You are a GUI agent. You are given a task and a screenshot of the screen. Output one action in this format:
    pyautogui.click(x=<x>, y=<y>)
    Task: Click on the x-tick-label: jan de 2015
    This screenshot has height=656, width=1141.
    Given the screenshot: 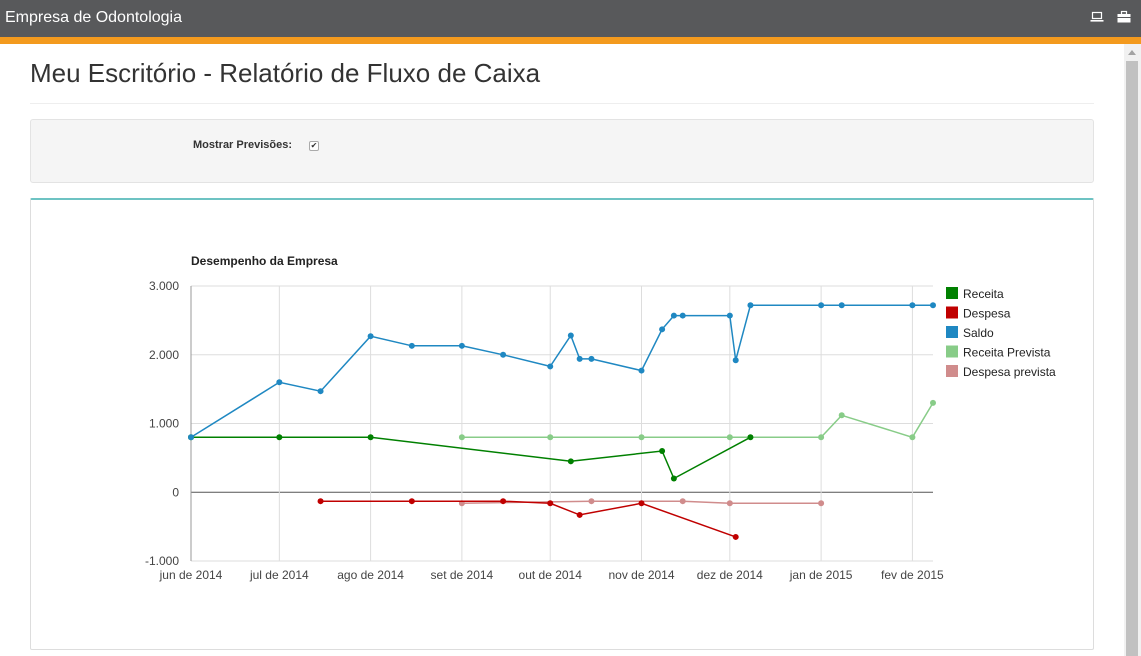 What is the action you would take?
    pyautogui.click(x=821, y=575)
    